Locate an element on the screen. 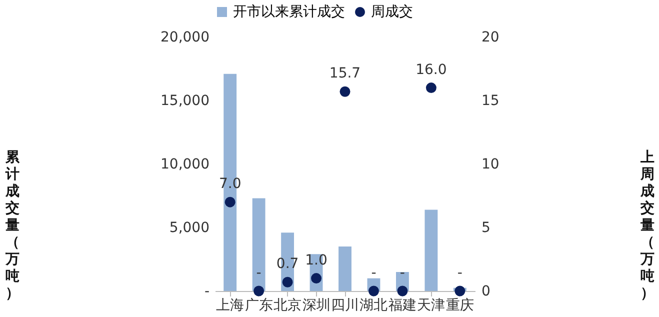 Image resolution: width=659 pixels, height=317 pixels. x-tick-label: 上海 is located at coordinates (230, 306).